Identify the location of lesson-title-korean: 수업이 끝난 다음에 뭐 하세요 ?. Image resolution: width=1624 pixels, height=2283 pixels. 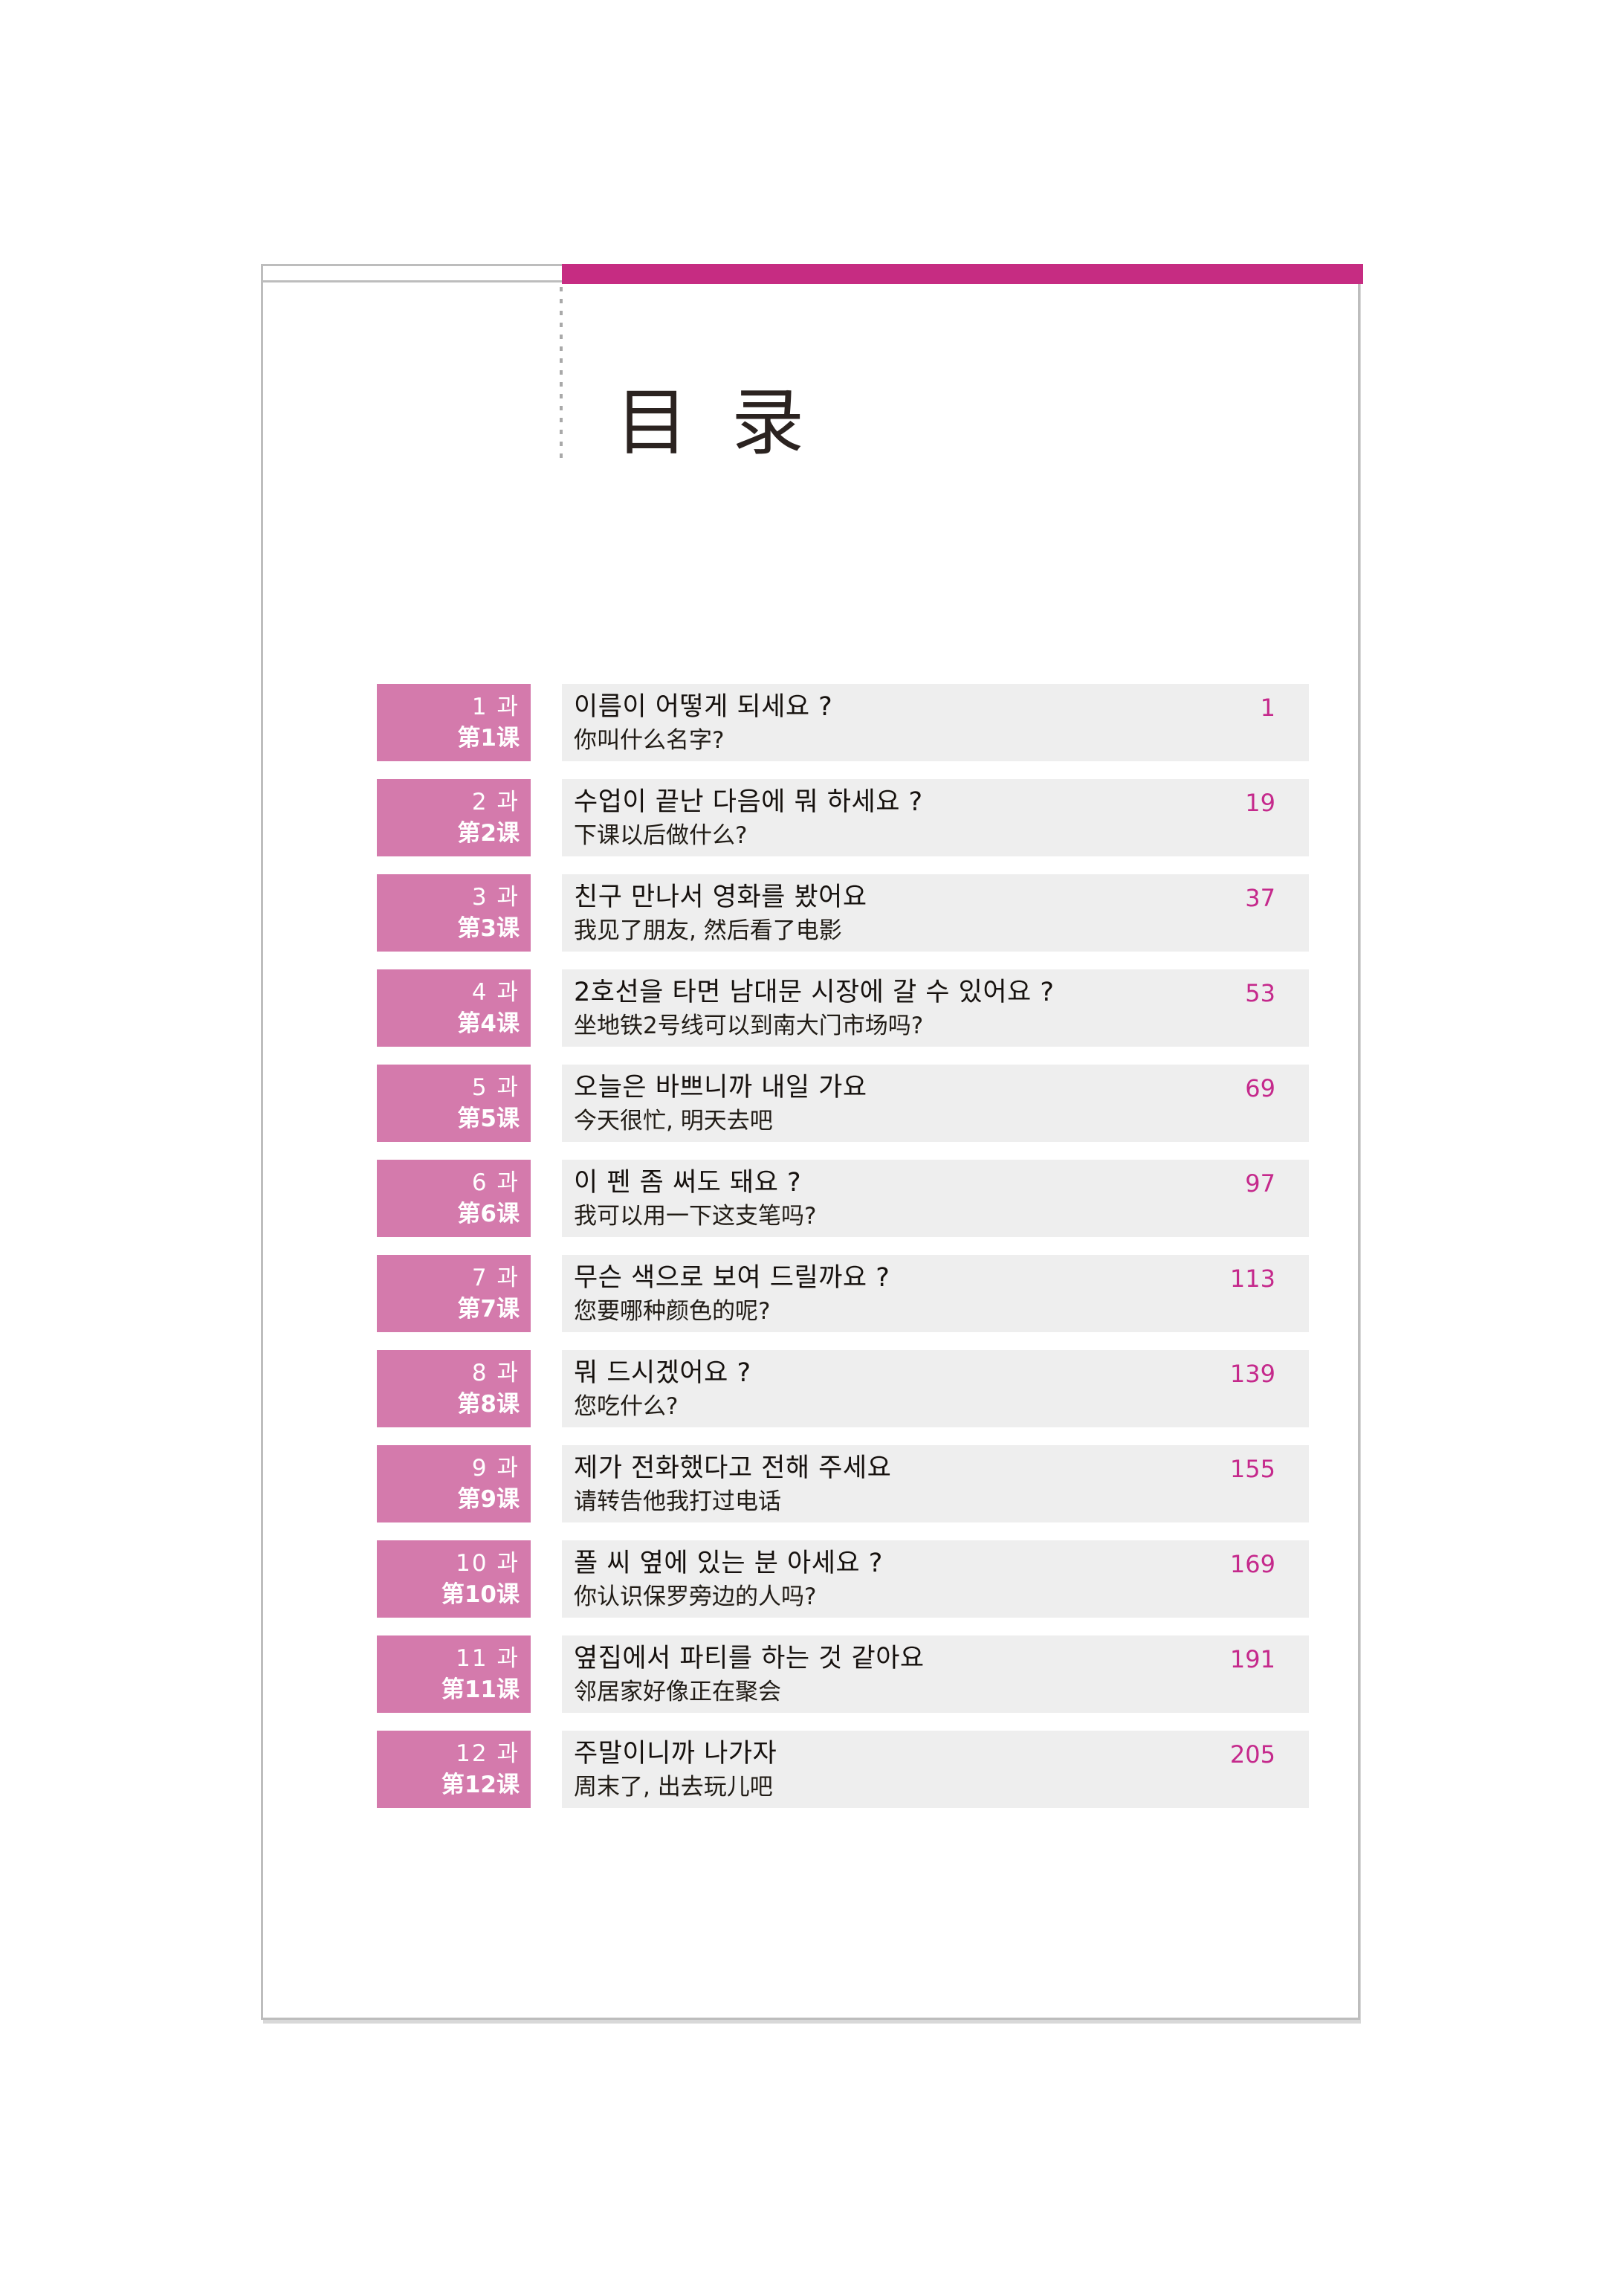
(748, 802).